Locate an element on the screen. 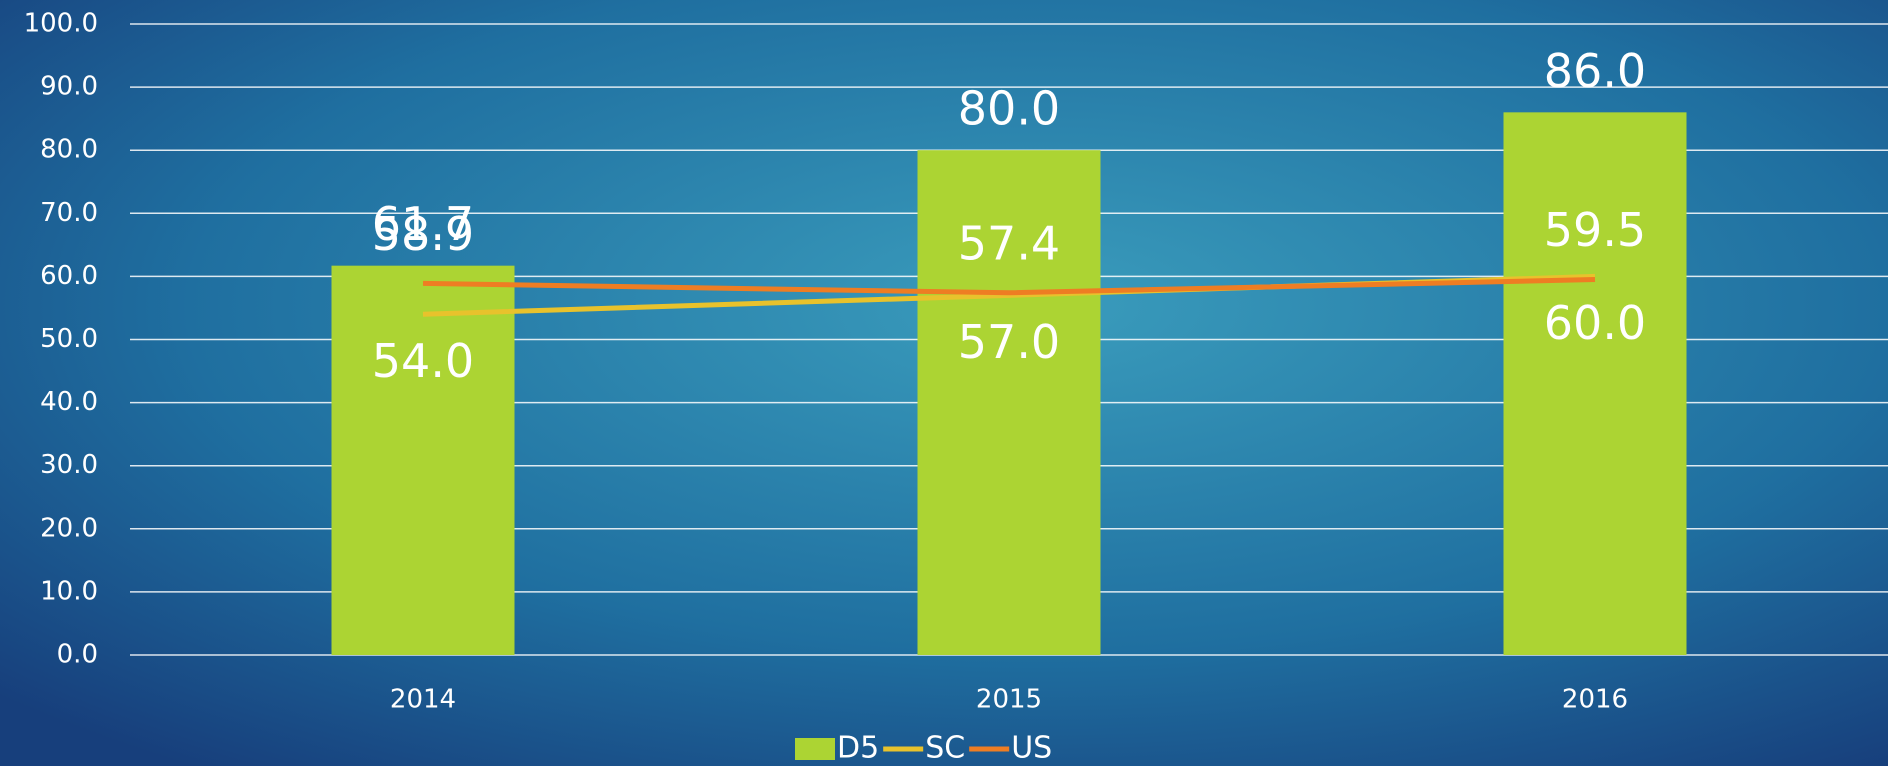  y-tick-label: 70.0 is located at coordinates (69, 213).